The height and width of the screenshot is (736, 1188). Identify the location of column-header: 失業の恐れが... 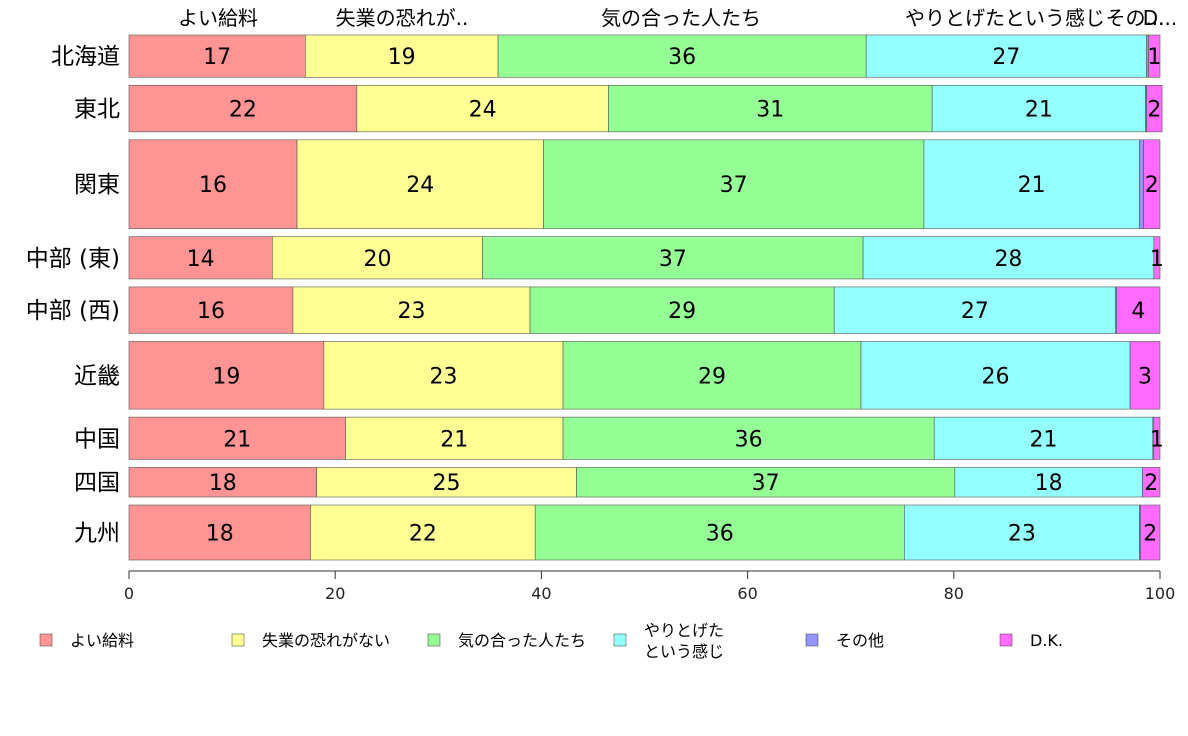
(402, 18).